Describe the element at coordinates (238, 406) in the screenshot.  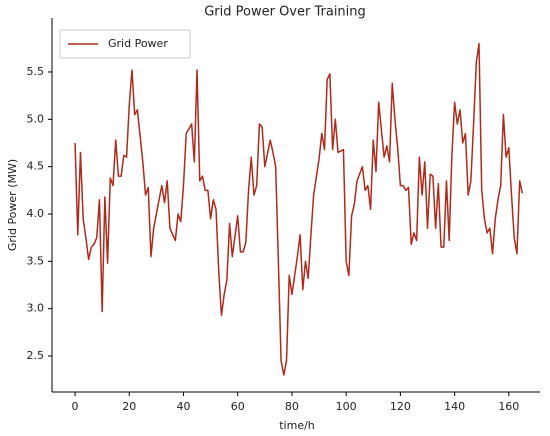
I see `x-tick-label: 60` at that location.